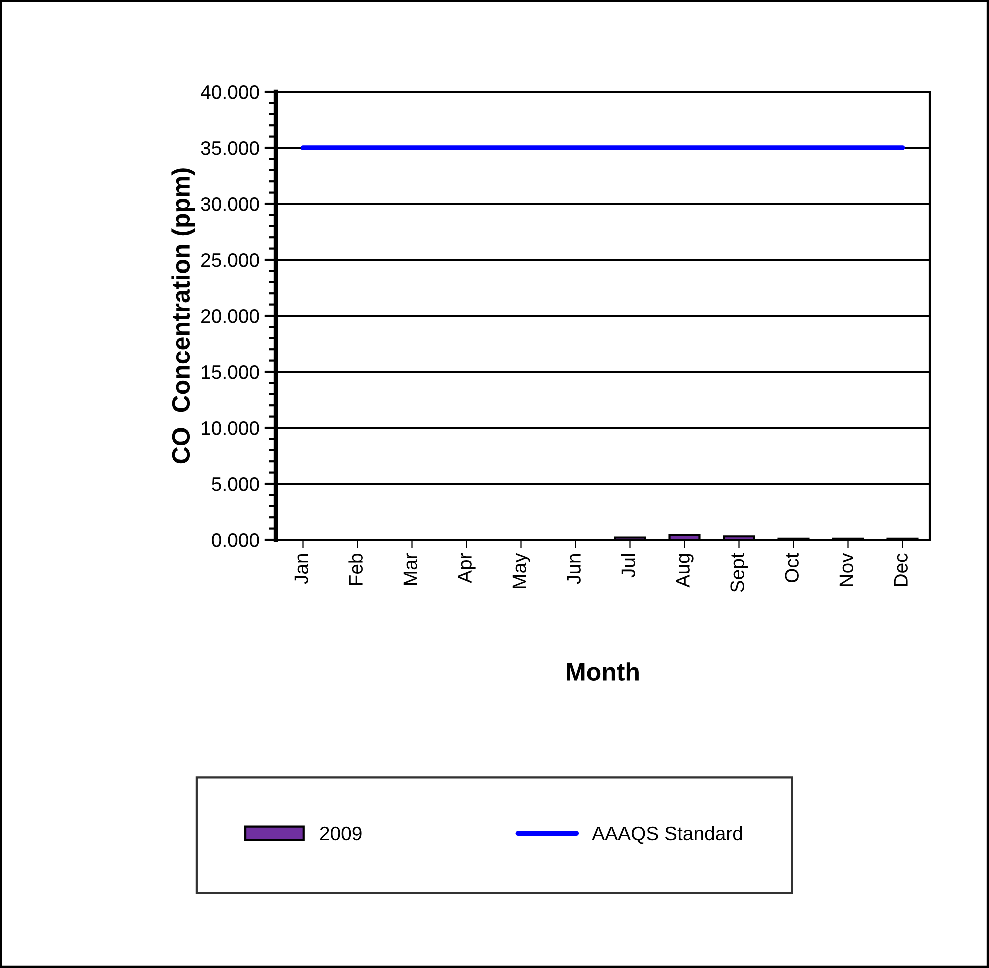 The height and width of the screenshot is (968, 989). Describe the element at coordinates (230, 204) in the screenshot. I see `y-tick-label: 30.000` at that location.